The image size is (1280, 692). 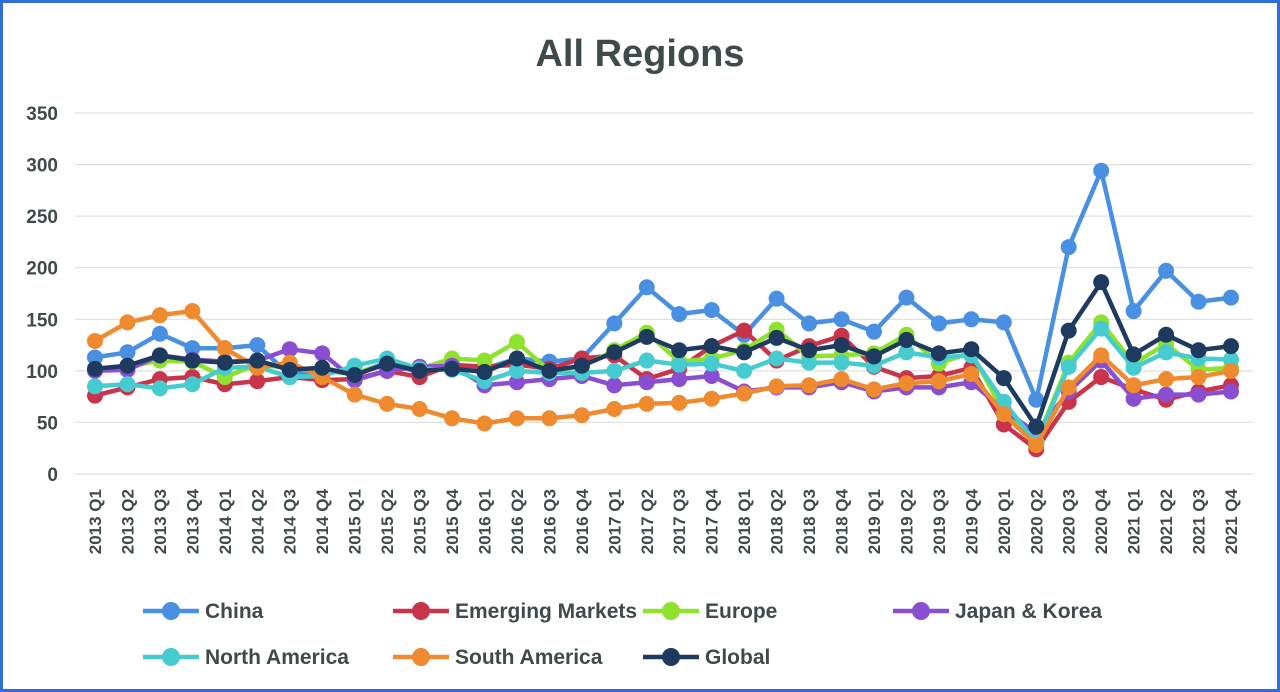 What do you see at coordinates (42, 269) in the screenshot?
I see `y-tick-label: 200` at bounding box center [42, 269].